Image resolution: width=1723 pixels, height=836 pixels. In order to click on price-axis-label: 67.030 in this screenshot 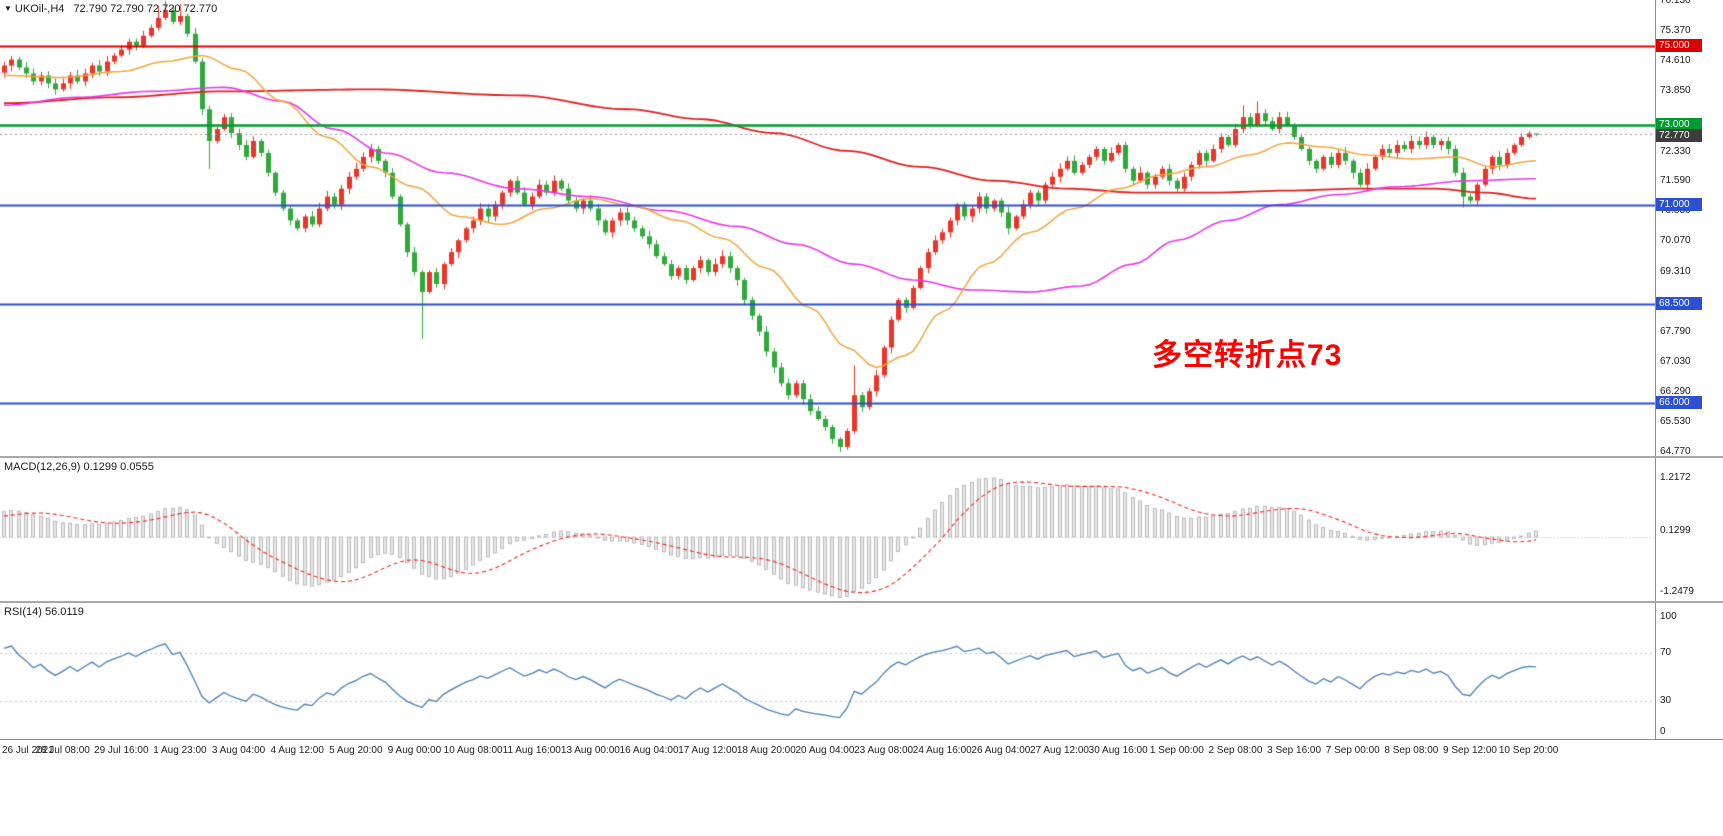, I will do `click(1675, 362)`.